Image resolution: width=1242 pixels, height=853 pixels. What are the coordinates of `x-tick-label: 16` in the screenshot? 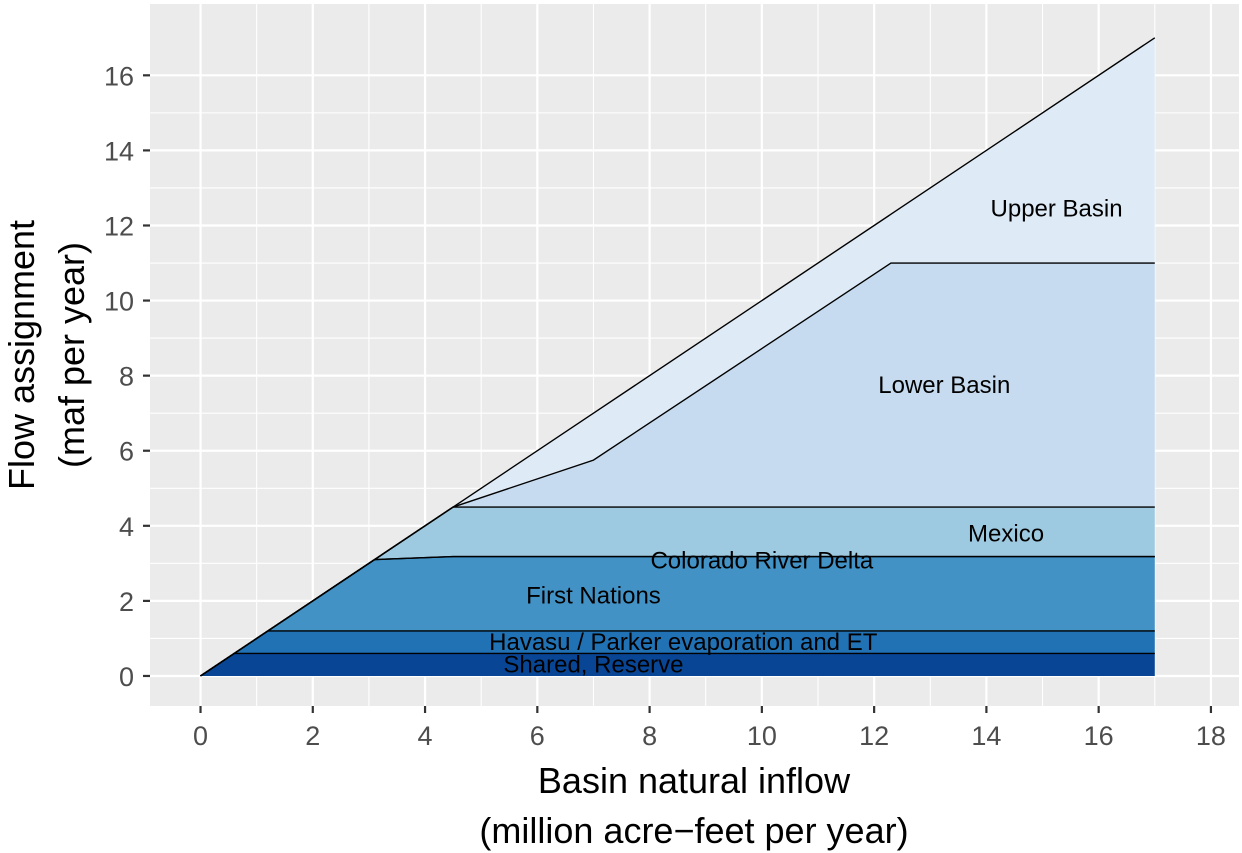 It's located at (1099, 736).